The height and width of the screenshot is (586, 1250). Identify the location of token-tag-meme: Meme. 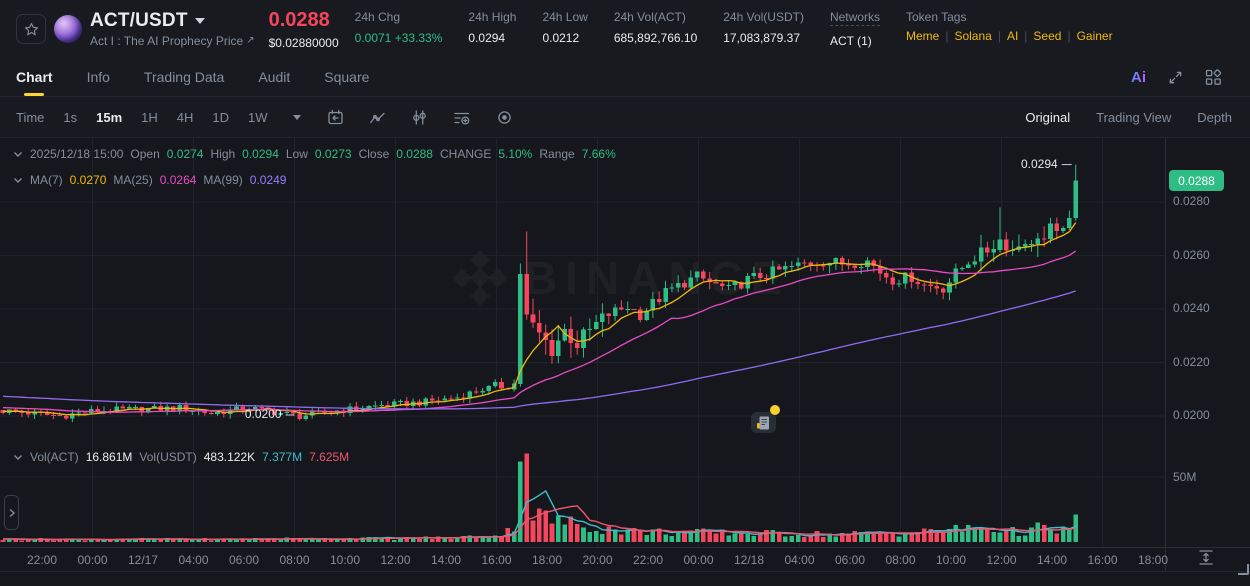
(922, 36).